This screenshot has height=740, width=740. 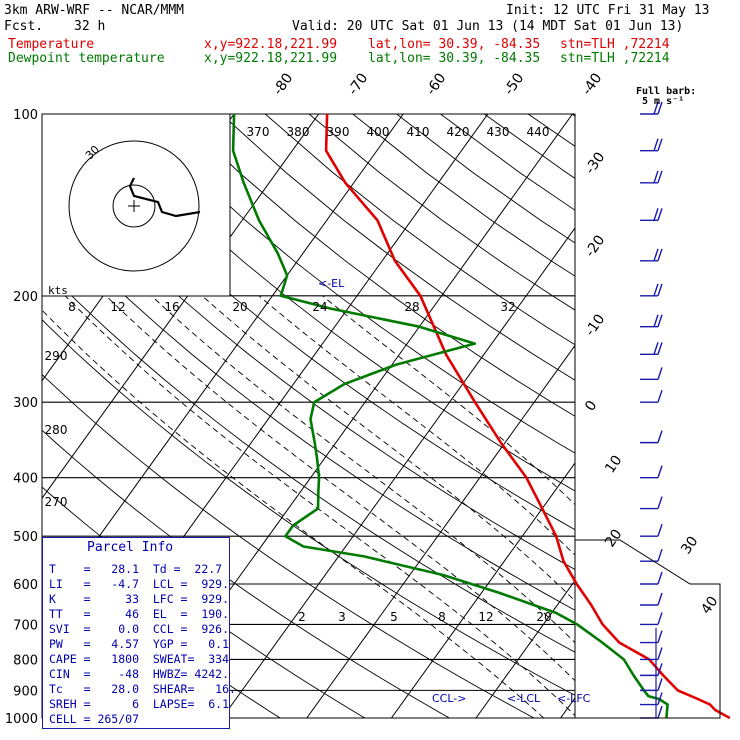 I want to click on pressure-tick-label: 100, so click(x=25, y=115).